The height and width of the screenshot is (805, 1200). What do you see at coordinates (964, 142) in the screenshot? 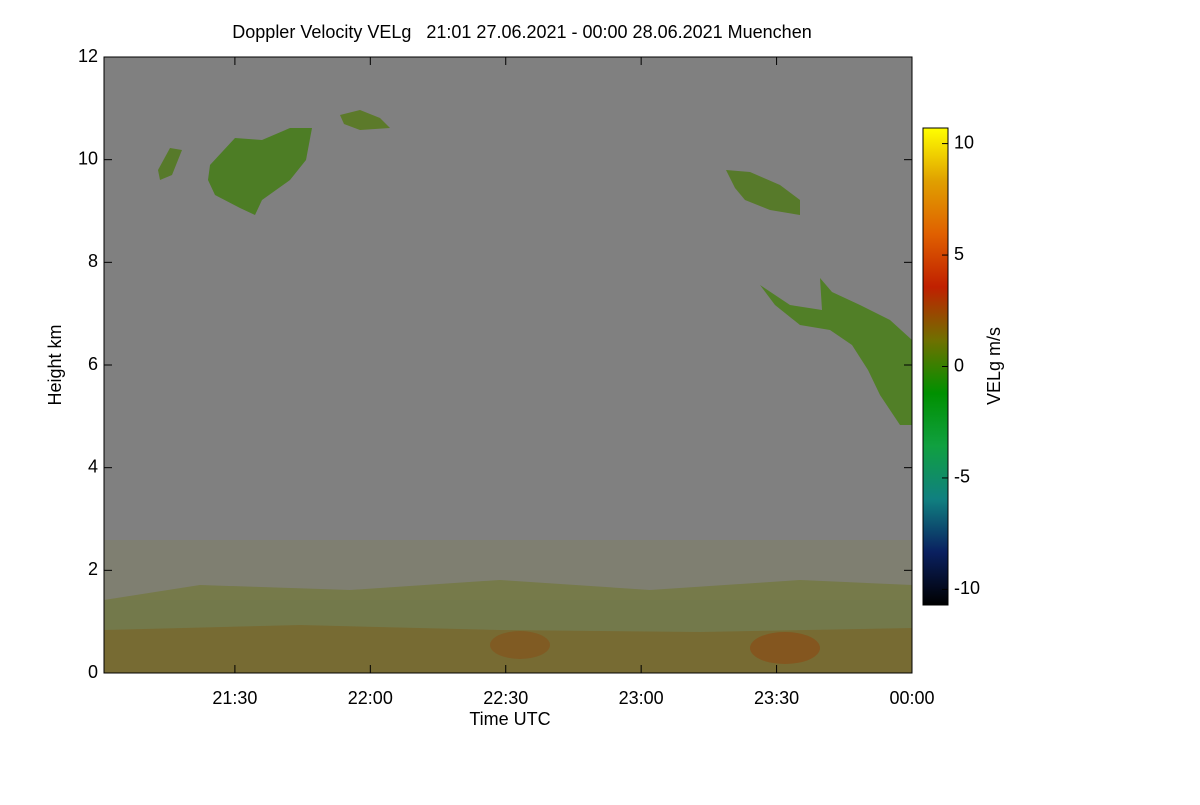
I see `colorbar-tick-label: 10` at bounding box center [964, 142].